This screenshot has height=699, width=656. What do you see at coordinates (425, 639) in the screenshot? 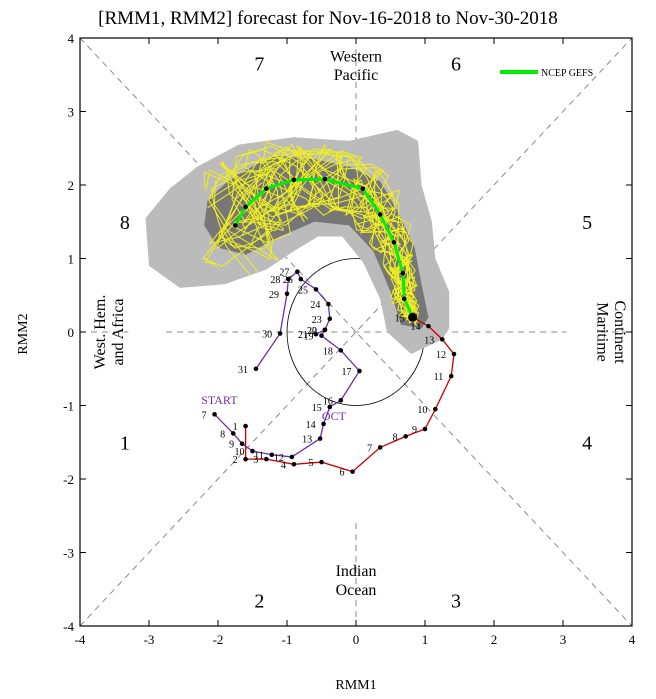
I see `x-tick-label: 1` at bounding box center [425, 639].